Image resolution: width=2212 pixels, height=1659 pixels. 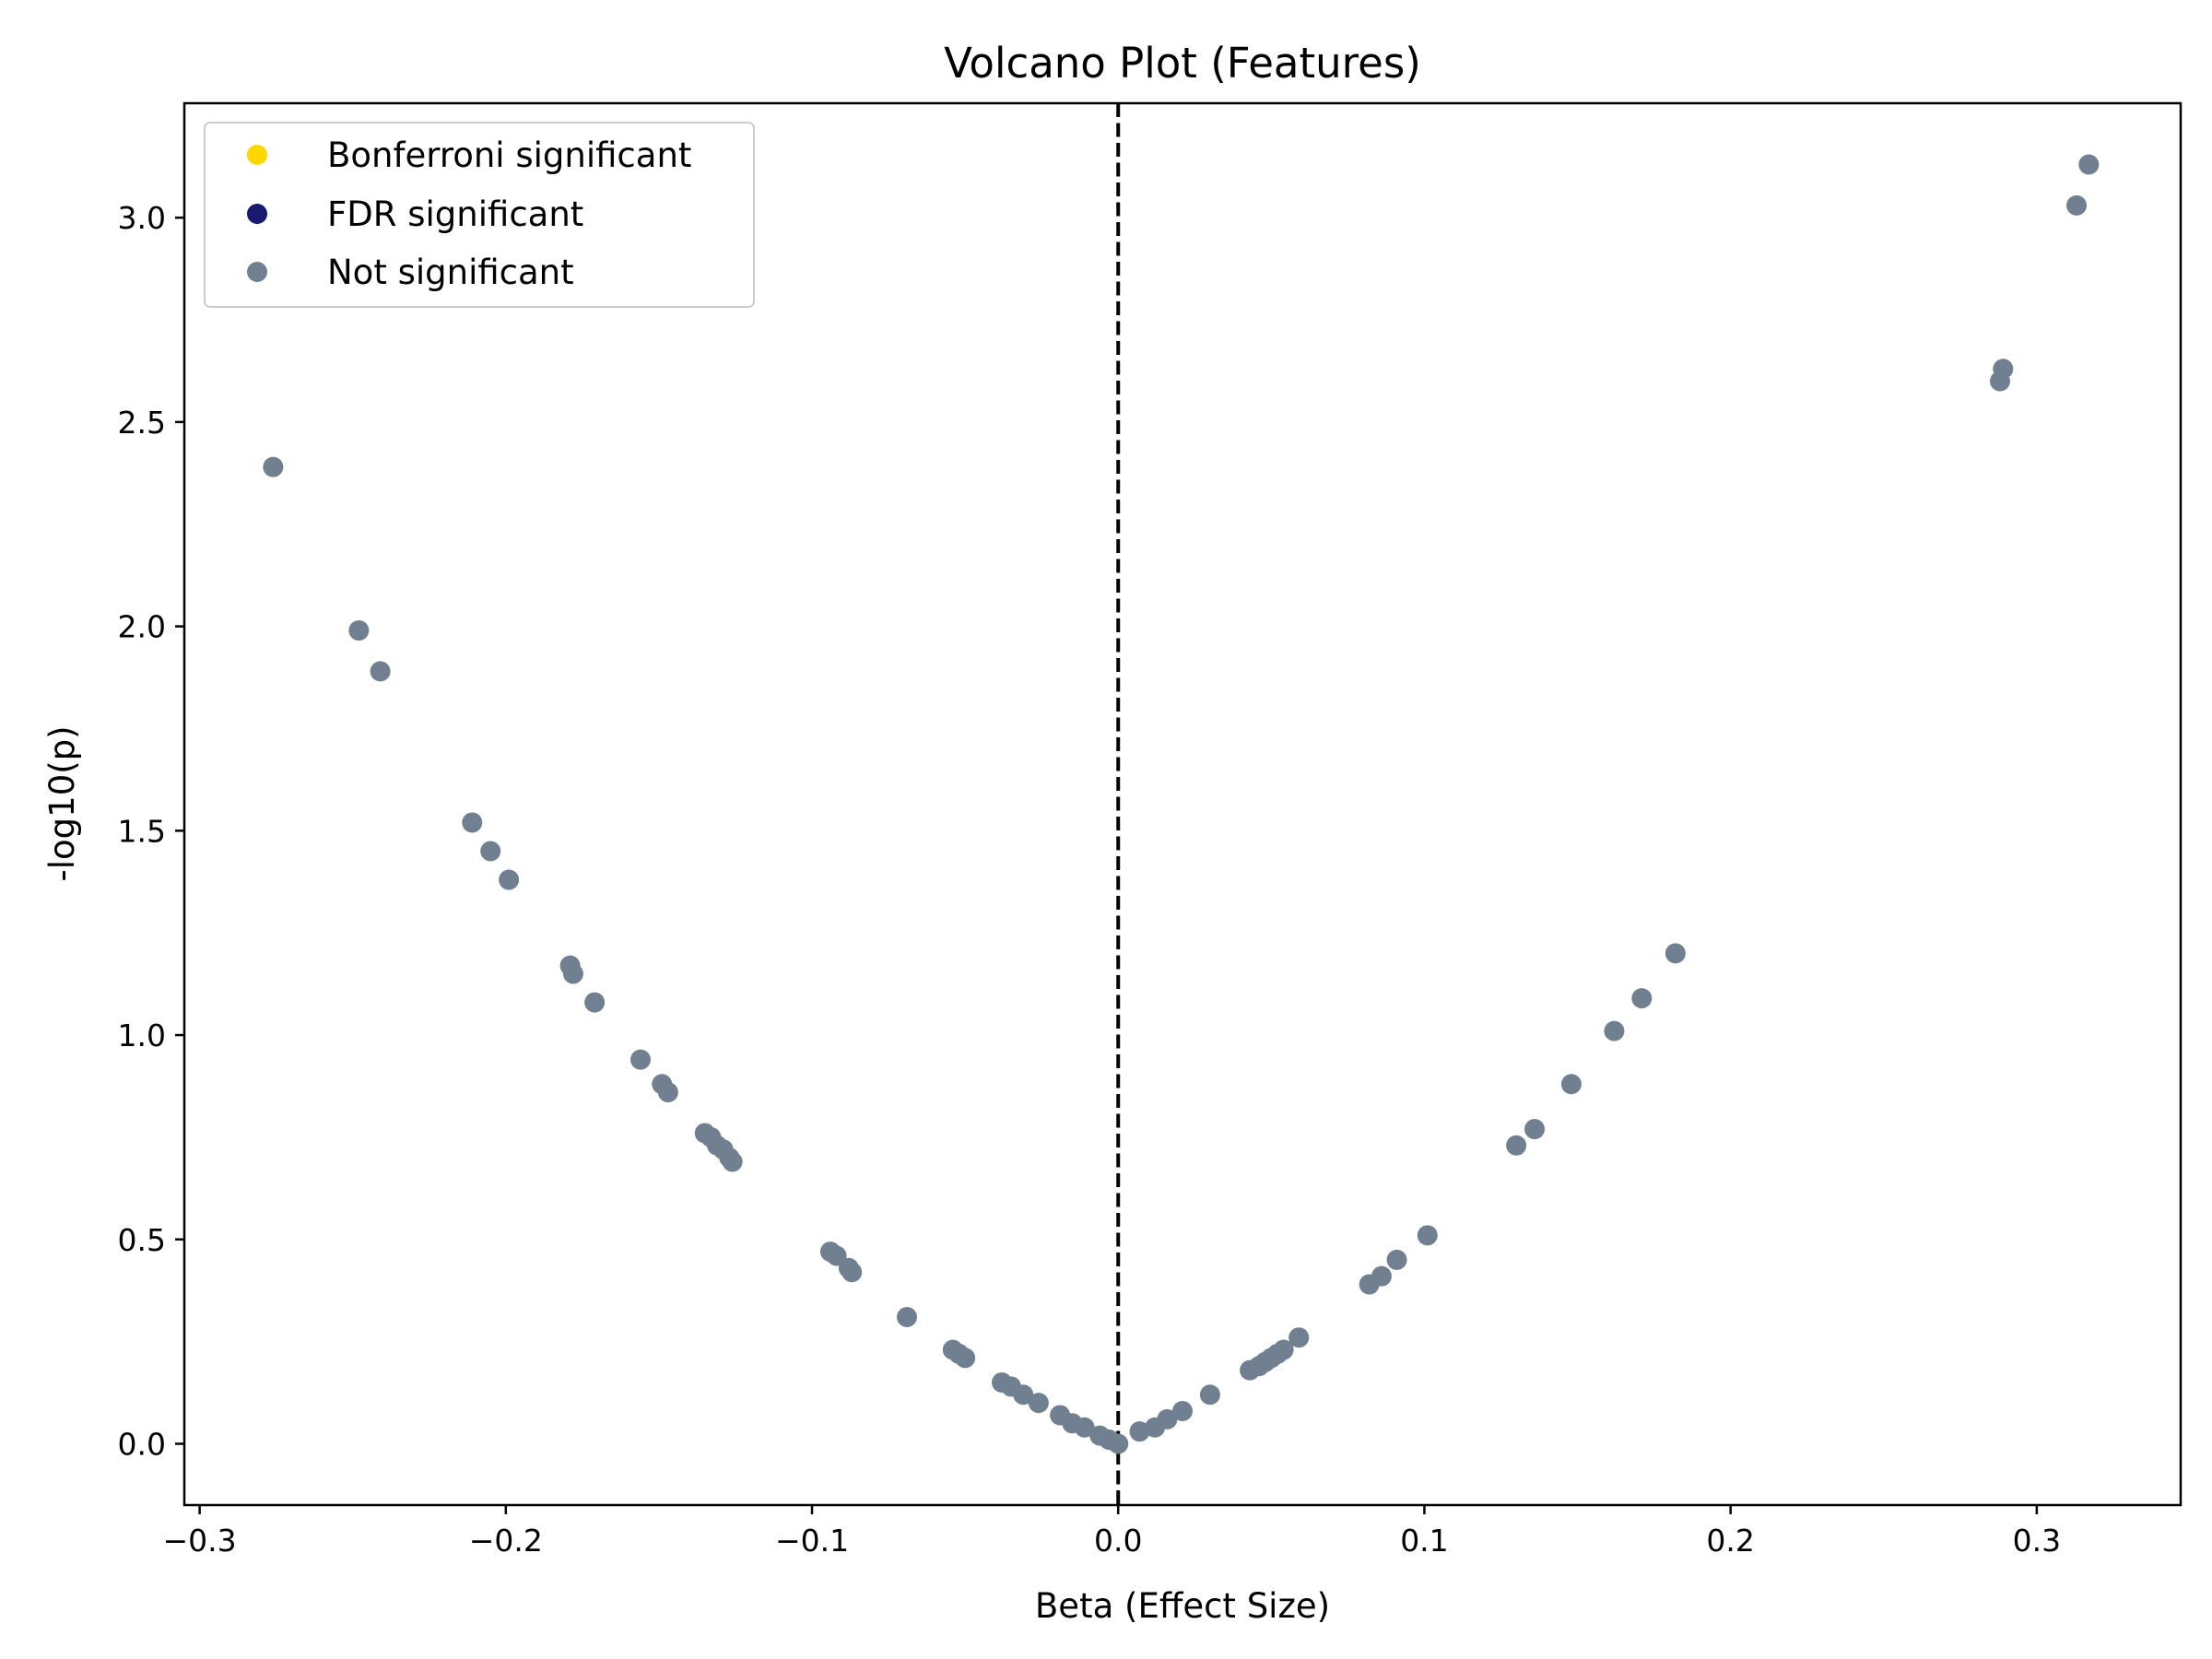 I want to click on y-axis: 0.0 0.5 1.0 1.5 2.0 2.5 3.0, so click(x=151, y=831).